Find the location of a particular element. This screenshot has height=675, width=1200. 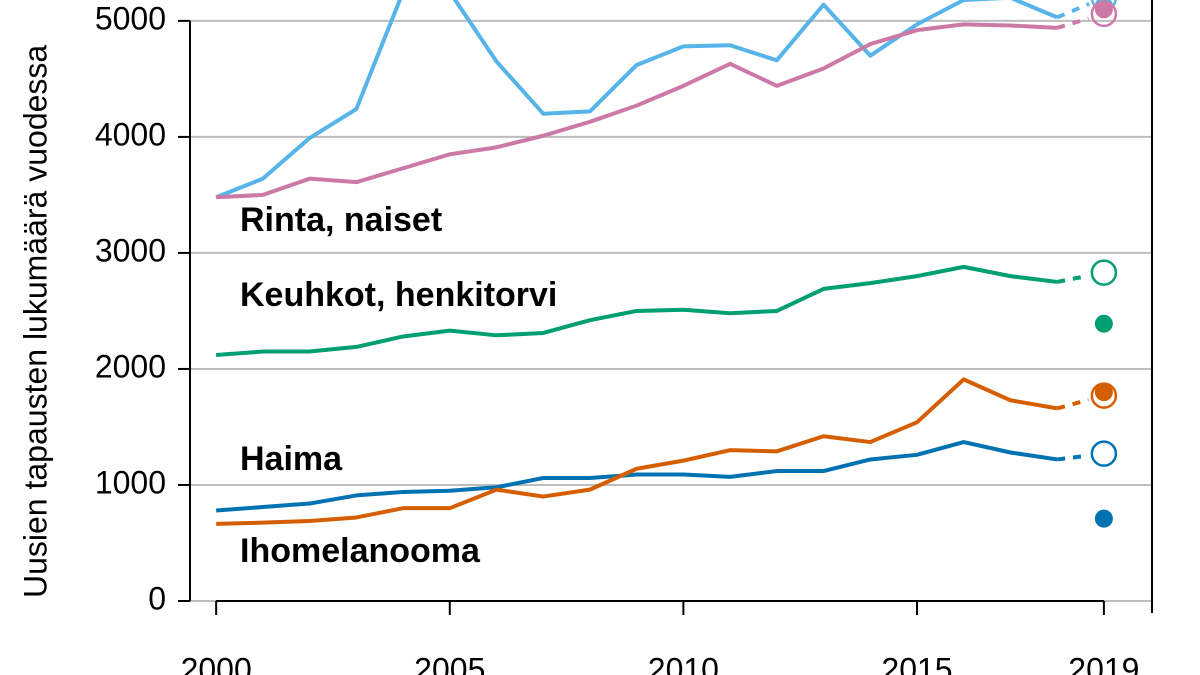

y-tick-label: 1000 is located at coordinates (130, 482).